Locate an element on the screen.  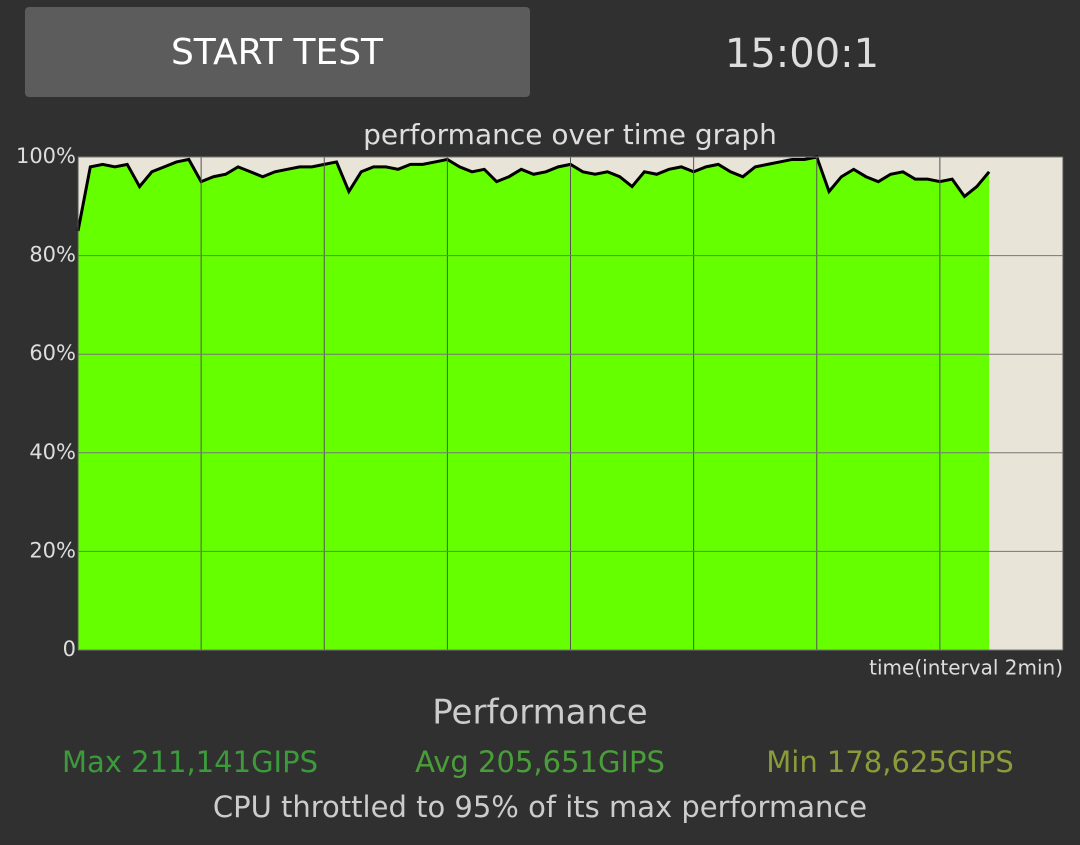
y-tick-label: 40% is located at coordinates (52, 452).